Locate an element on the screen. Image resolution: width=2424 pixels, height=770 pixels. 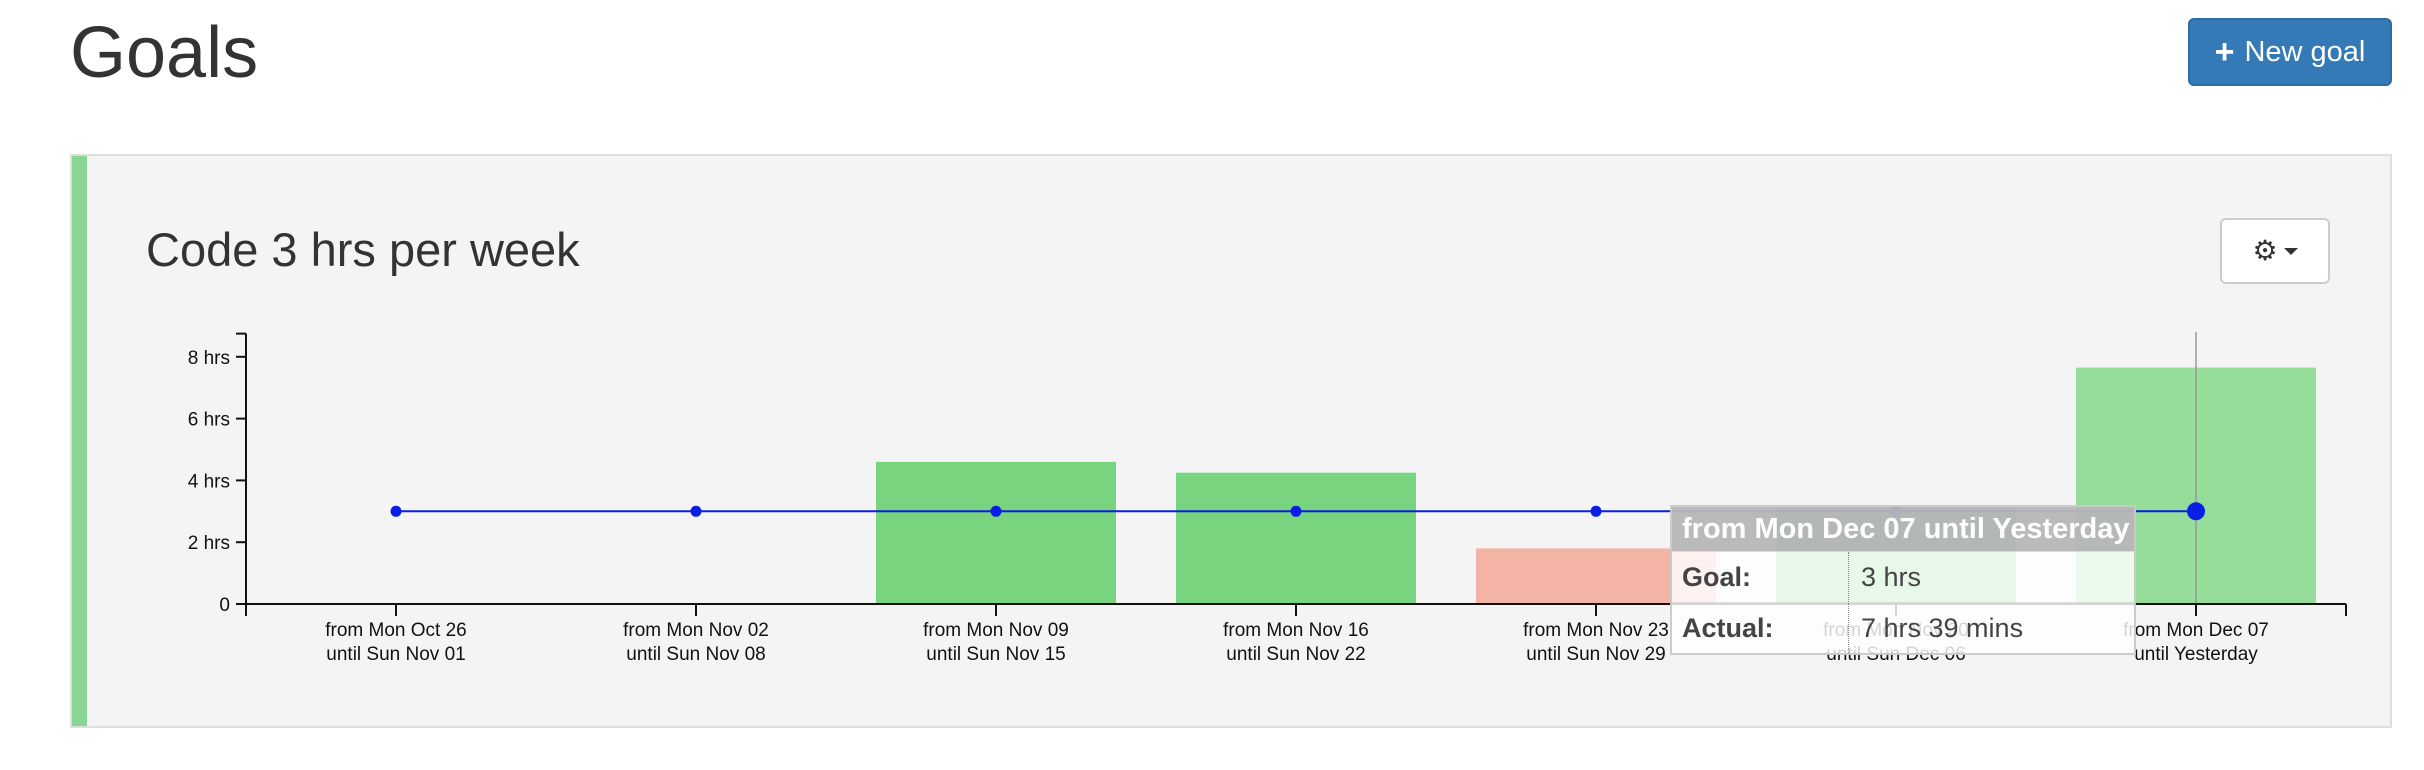
x-tick-label: from Mon Nov 02 is located at coordinates (696, 630).